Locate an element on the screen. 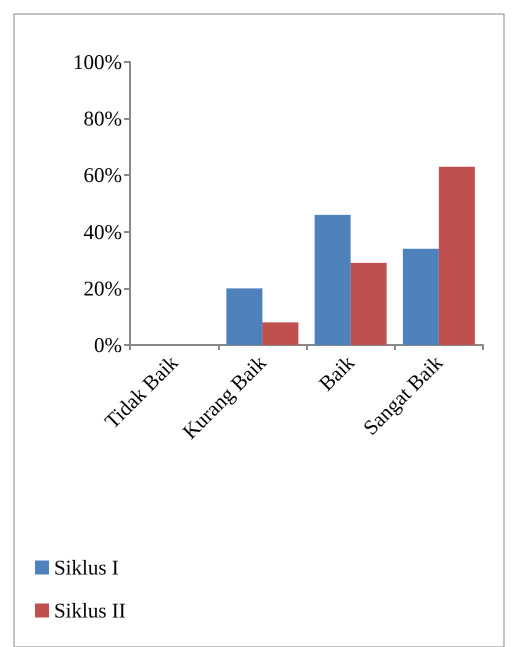 The image size is (518, 647). legend-label: Siklus II is located at coordinates (90, 610).